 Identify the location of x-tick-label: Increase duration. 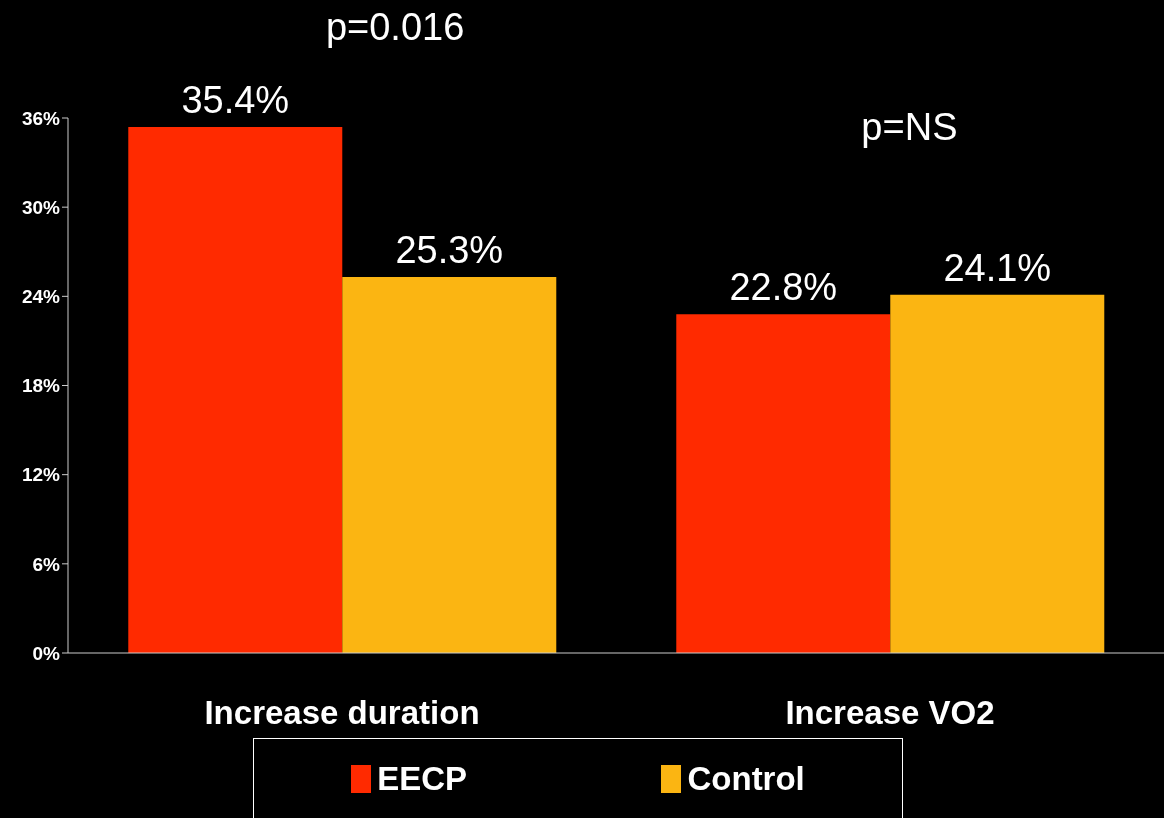
(342, 713).